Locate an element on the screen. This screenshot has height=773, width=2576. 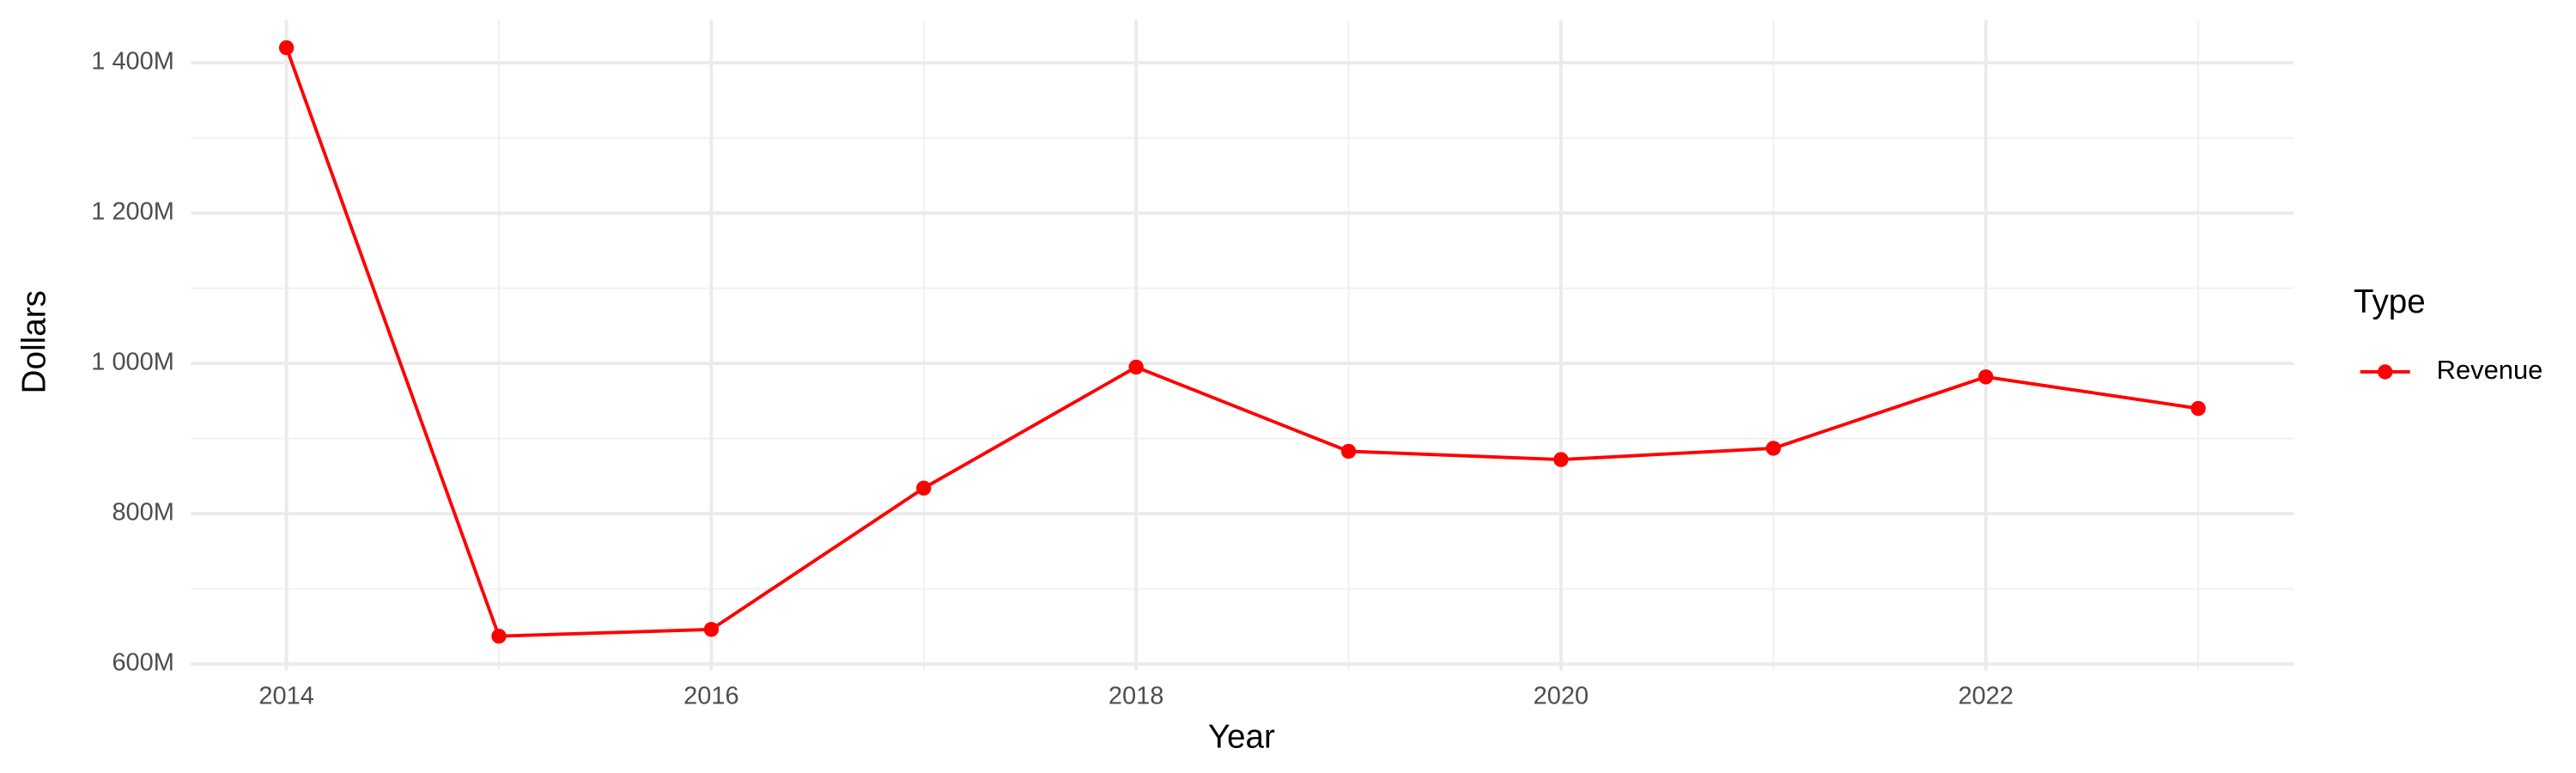
y-tick-label: 1 200M is located at coordinates (132, 212).